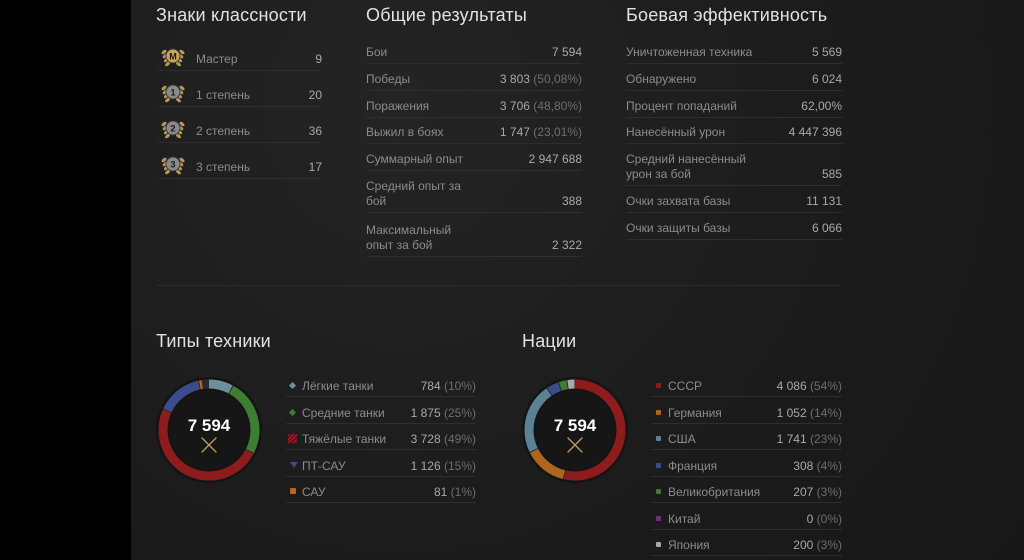 The width and height of the screenshot is (1024, 560). I want to click on efficiency-row-value: 4 447 396, so click(815, 132).